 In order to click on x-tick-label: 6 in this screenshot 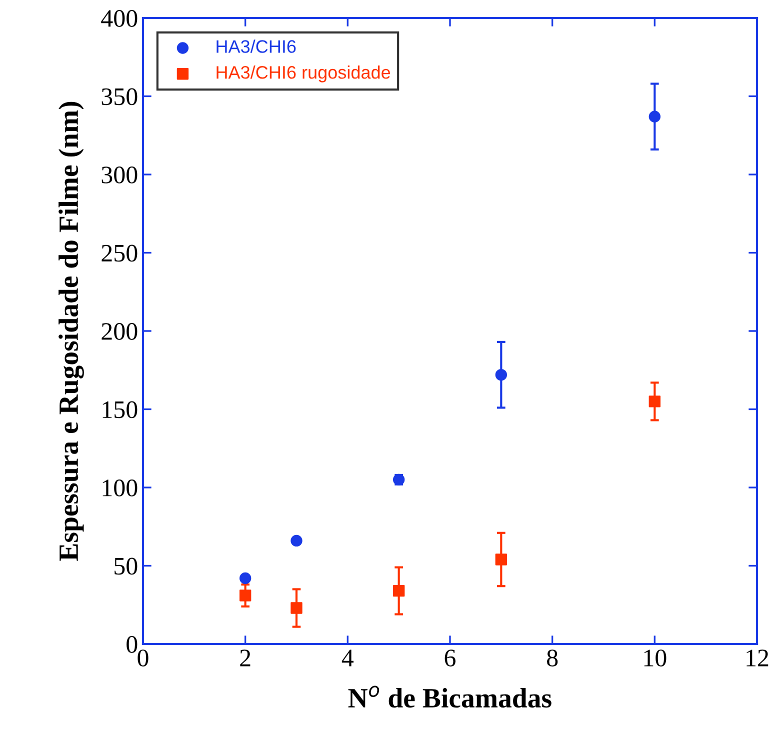, I will do `click(450, 658)`.